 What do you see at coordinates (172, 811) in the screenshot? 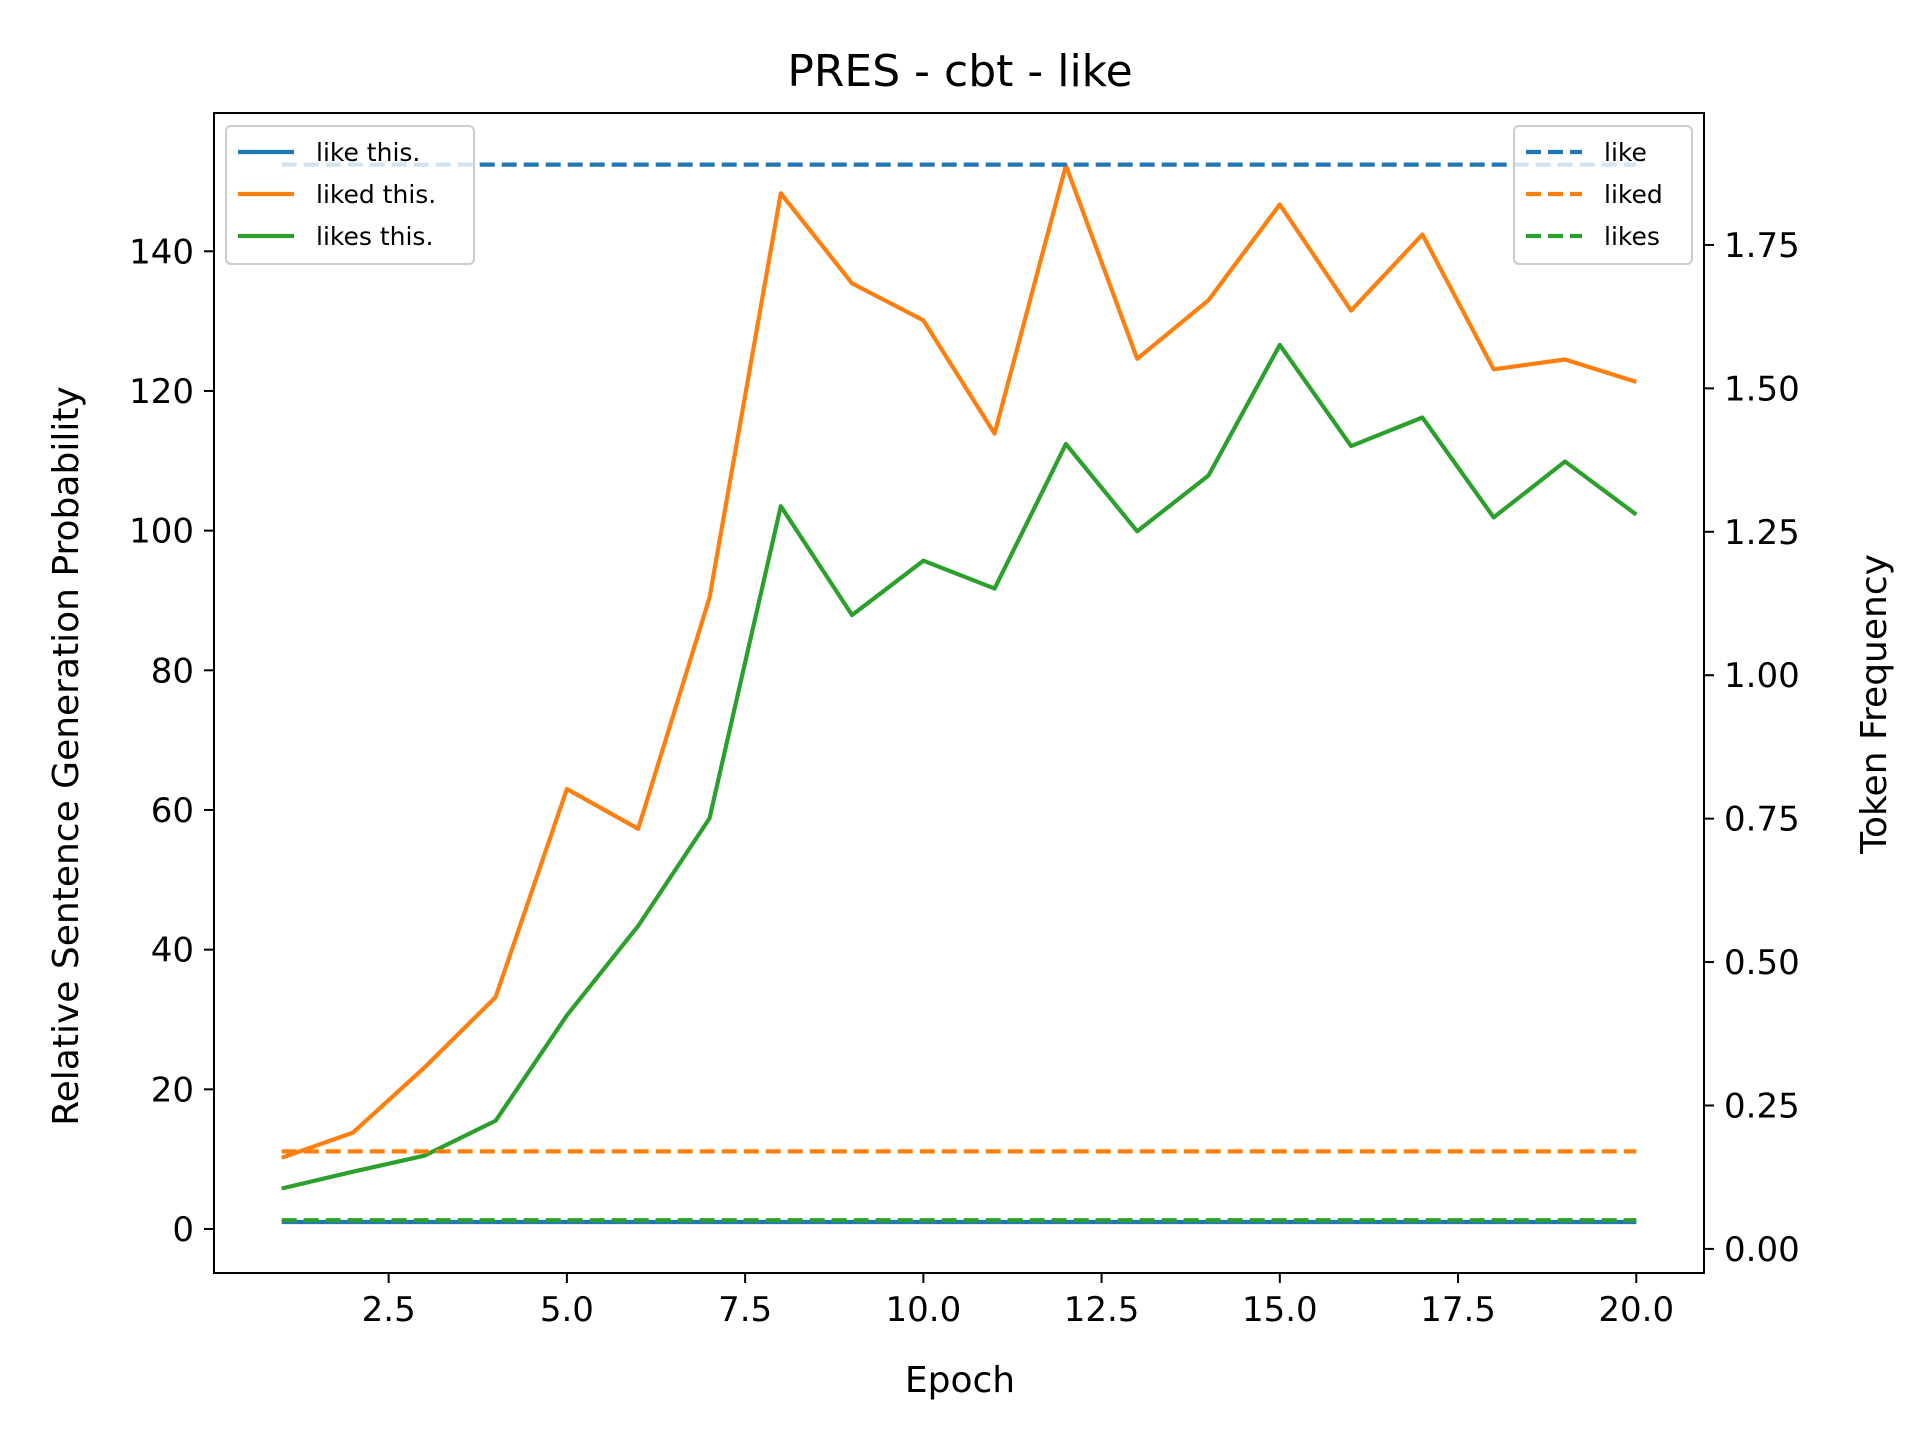
I see `y-tick-label: 60` at bounding box center [172, 811].